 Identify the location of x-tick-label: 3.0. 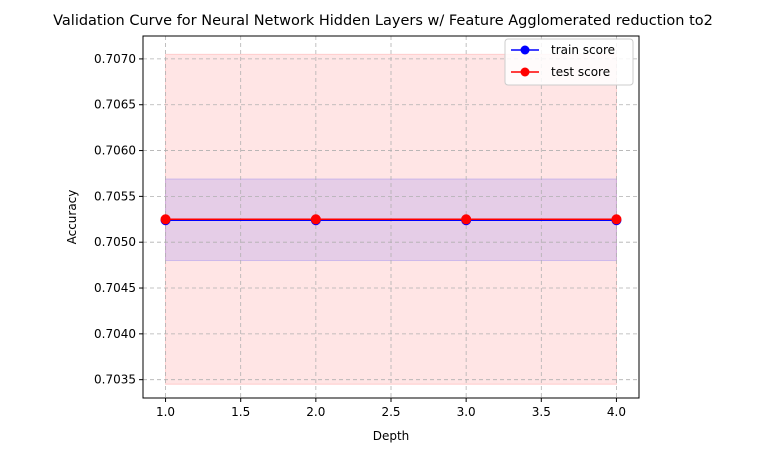
(466, 412).